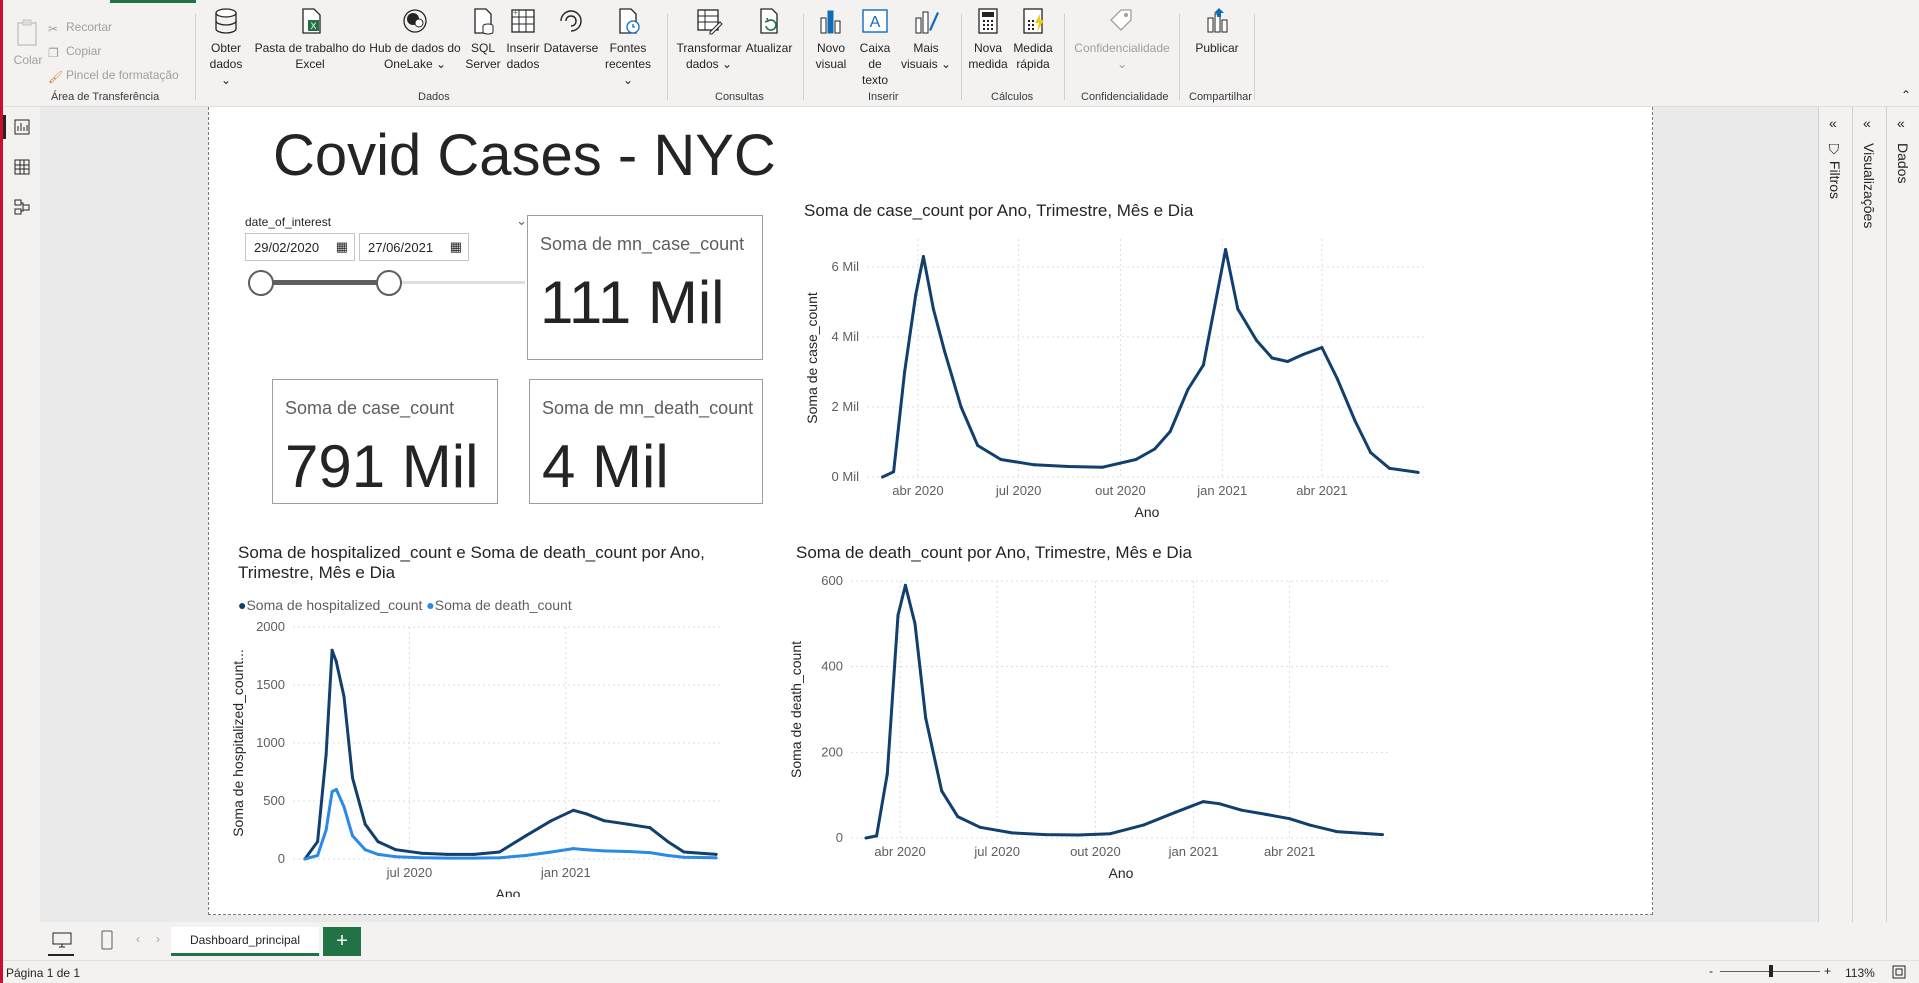 Image resolution: width=1919 pixels, height=983 pixels. I want to click on data-pane: « Dados, so click(1902, 514).